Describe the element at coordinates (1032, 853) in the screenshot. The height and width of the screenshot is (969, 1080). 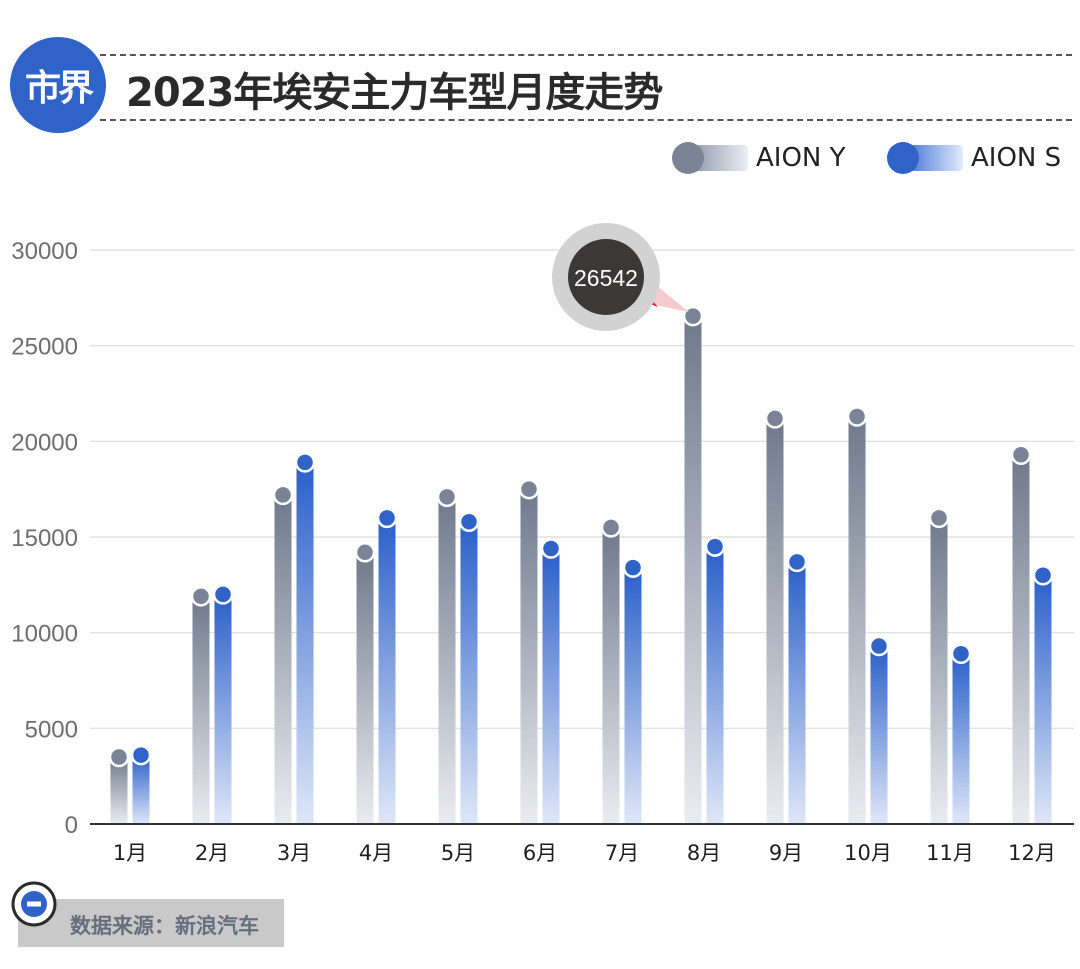
I see `x-tick-label: 12月` at that location.